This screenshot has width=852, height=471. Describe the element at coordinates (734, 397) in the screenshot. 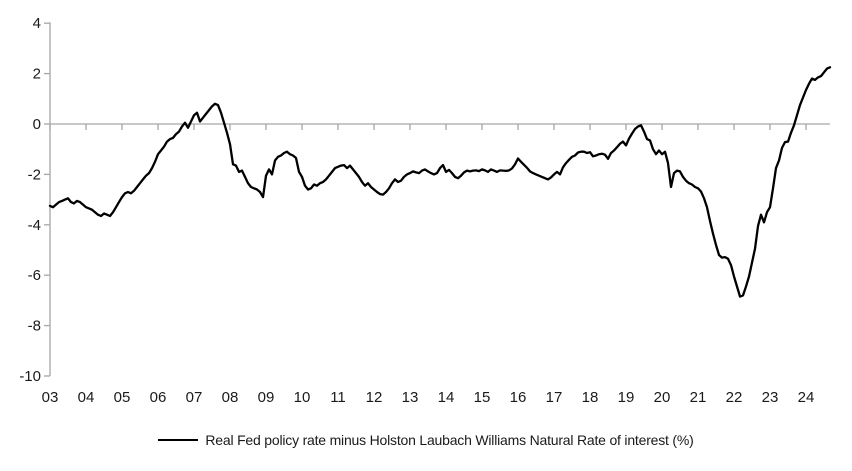

I see `x-axis-label: 22` at that location.